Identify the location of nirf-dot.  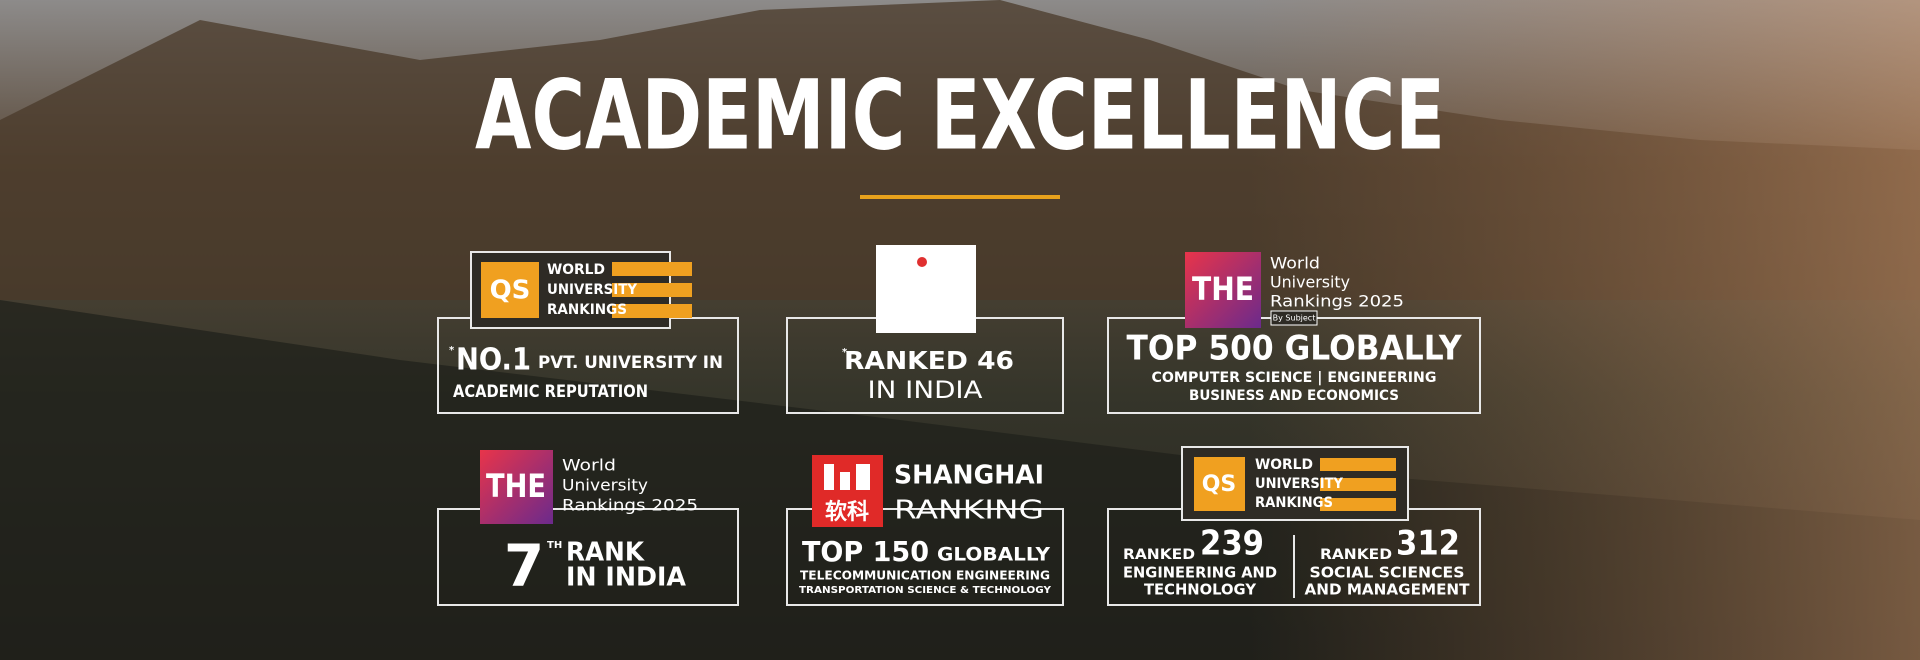
(922, 262).